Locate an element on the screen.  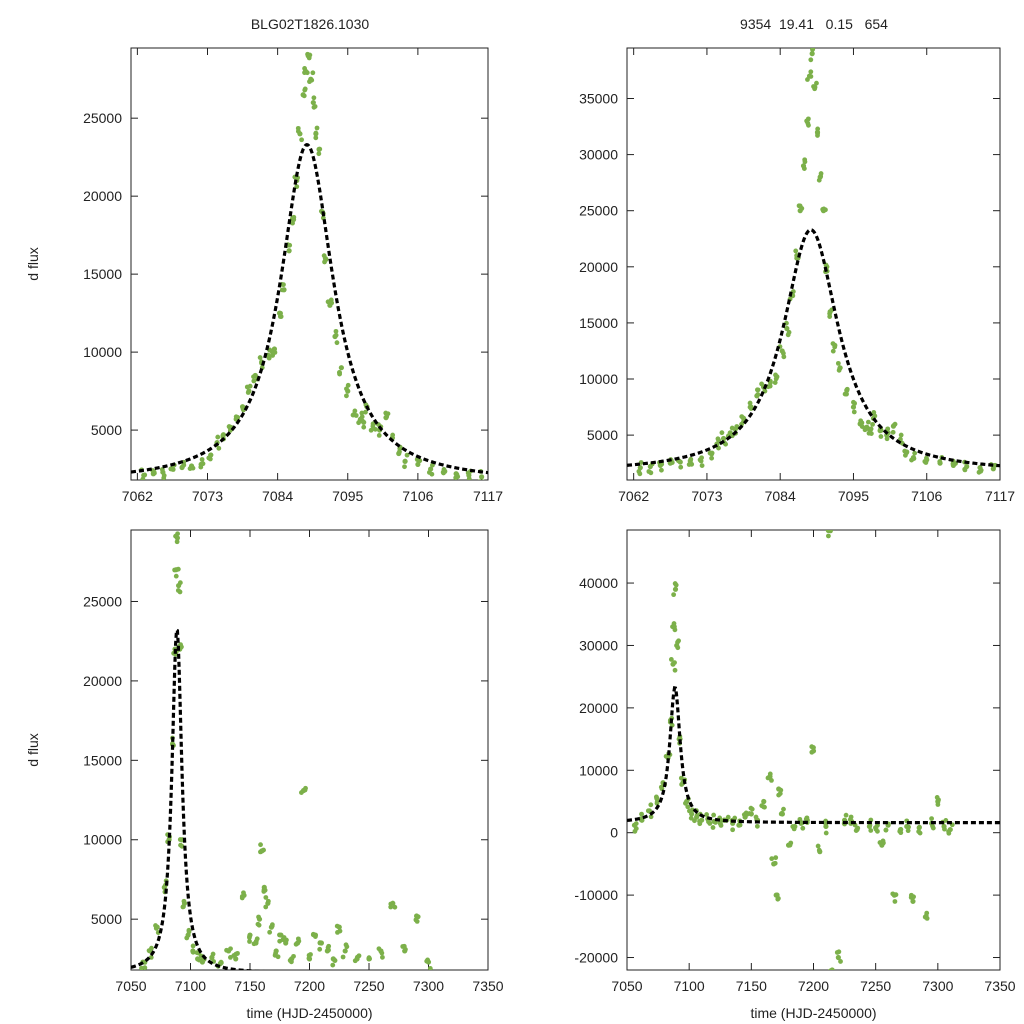
y-tick-label: 5000 is located at coordinates (106, 430).